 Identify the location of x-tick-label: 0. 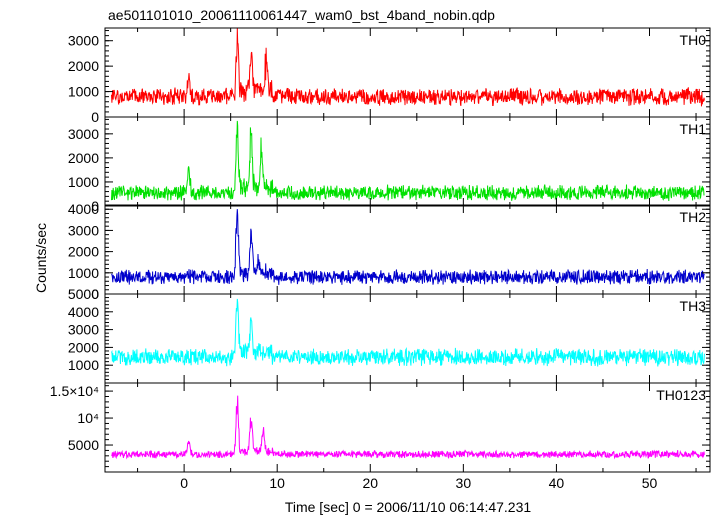
(184, 483).